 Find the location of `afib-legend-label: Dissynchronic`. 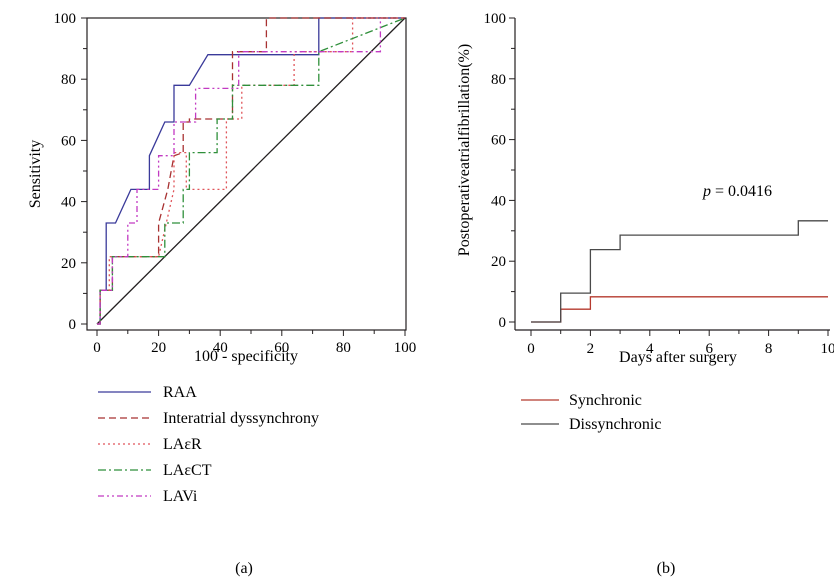

afib-legend-label: Dissynchronic is located at coordinates (615, 424).